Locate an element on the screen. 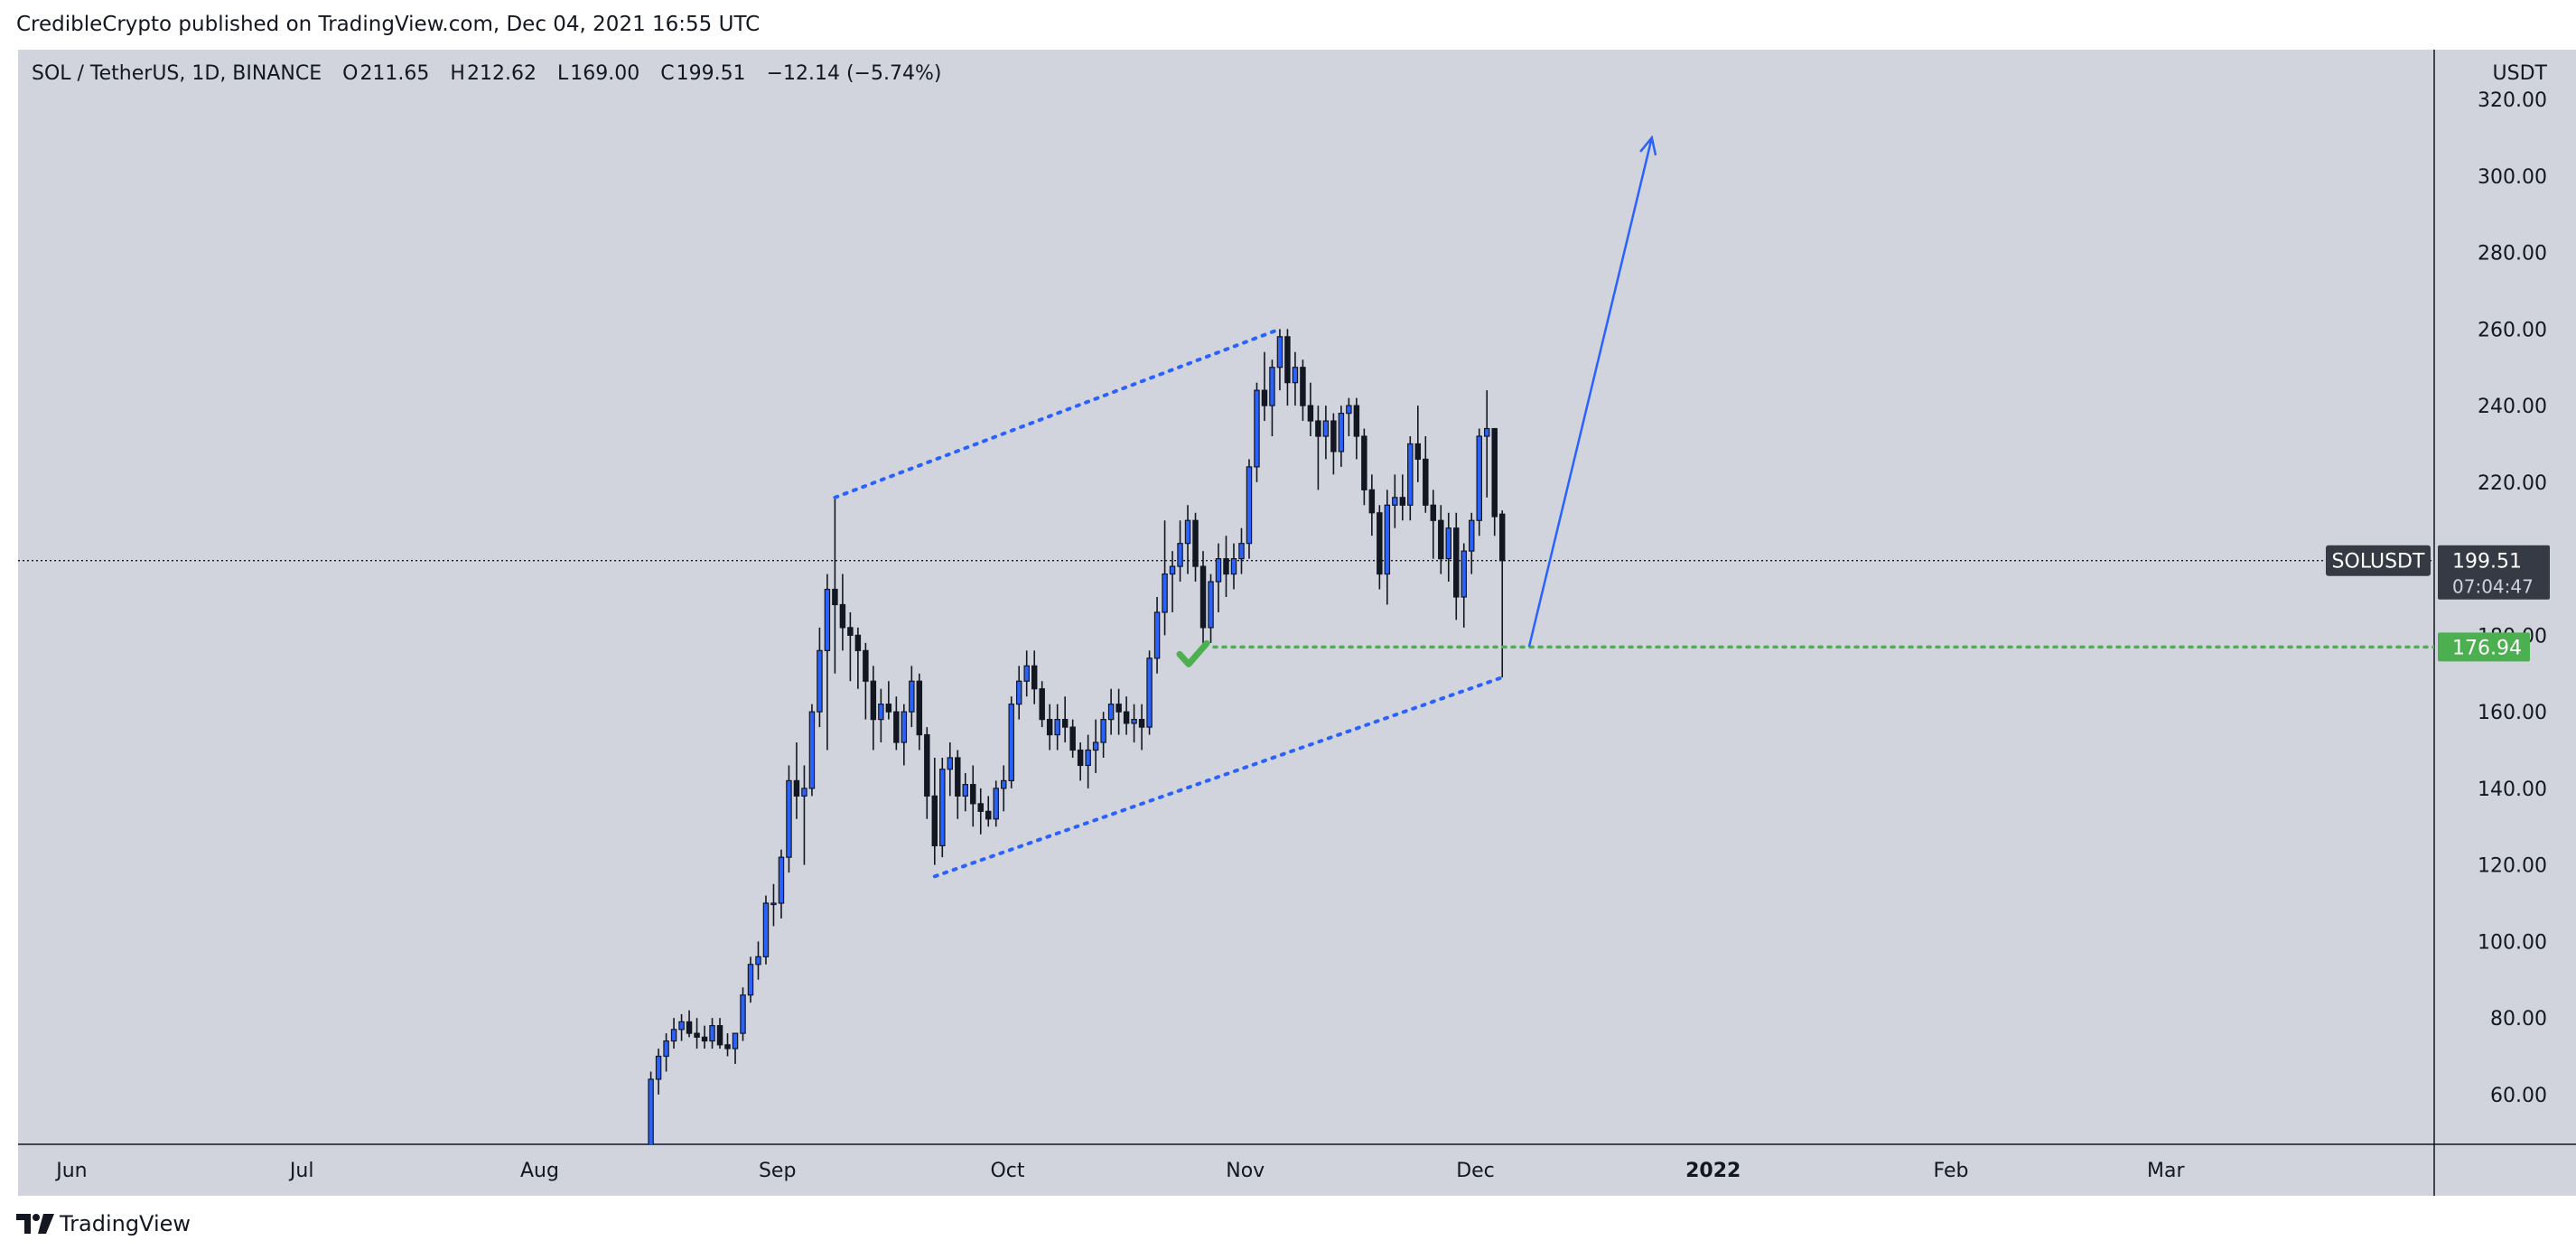 The width and height of the screenshot is (2576, 1259). close-label: C is located at coordinates (667, 73).